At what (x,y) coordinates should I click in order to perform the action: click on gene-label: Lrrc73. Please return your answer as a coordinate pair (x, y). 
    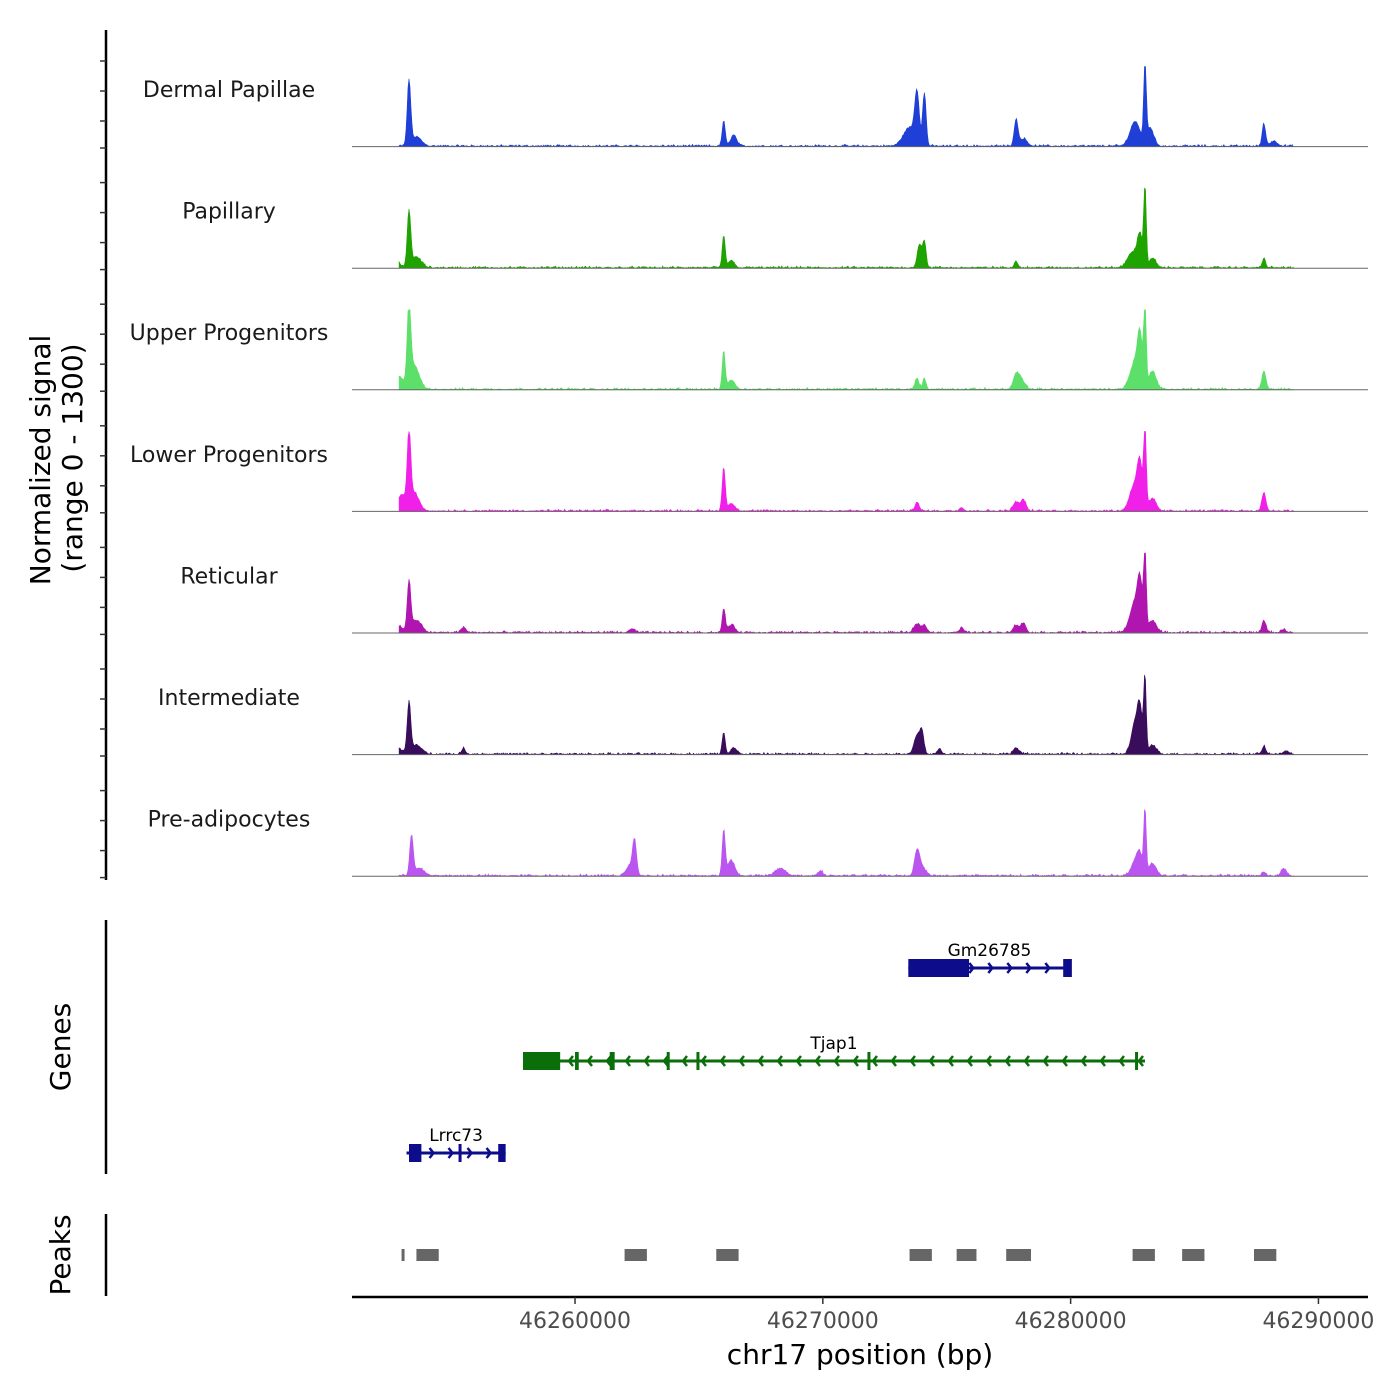
    Looking at the image, I should click on (456, 1136).